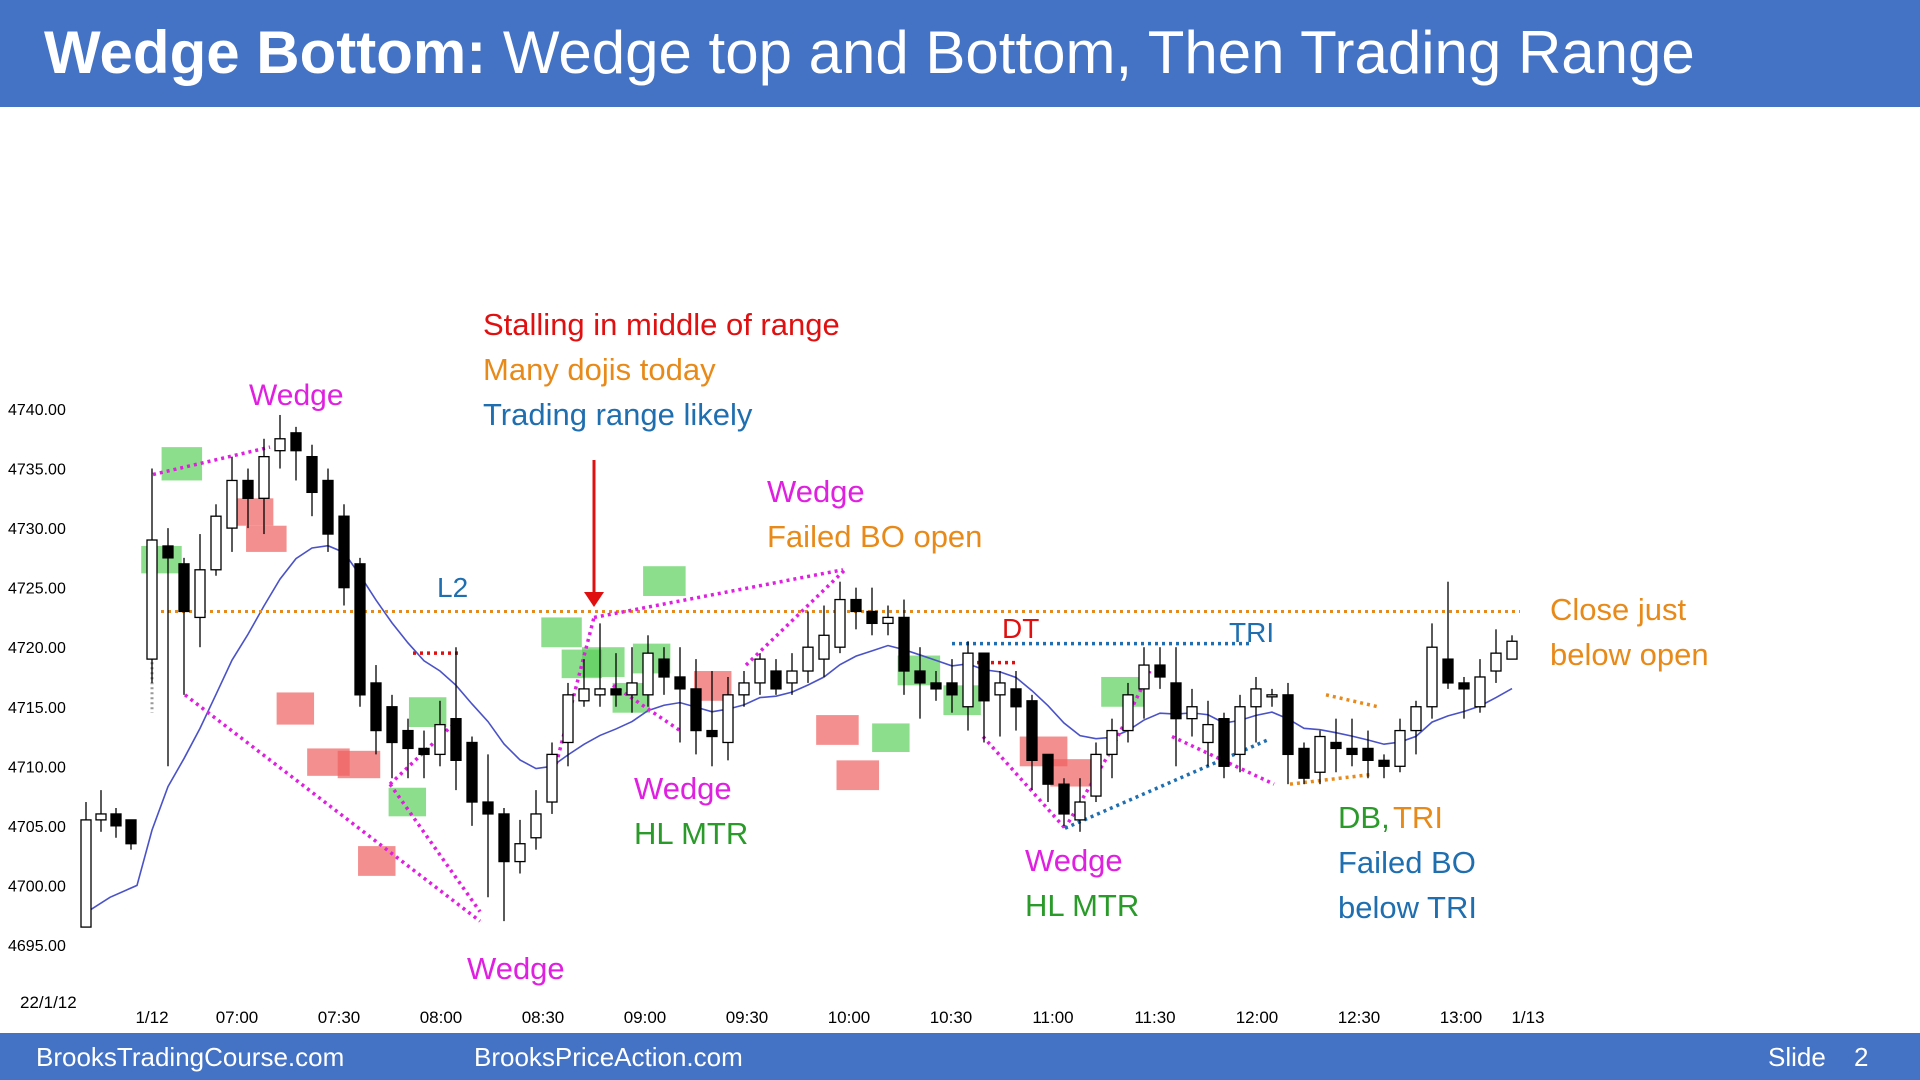 The height and width of the screenshot is (1080, 1920). Describe the element at coordinates (1020, 628) in the screenshot. I see `annotation-dt: DT` at that location.